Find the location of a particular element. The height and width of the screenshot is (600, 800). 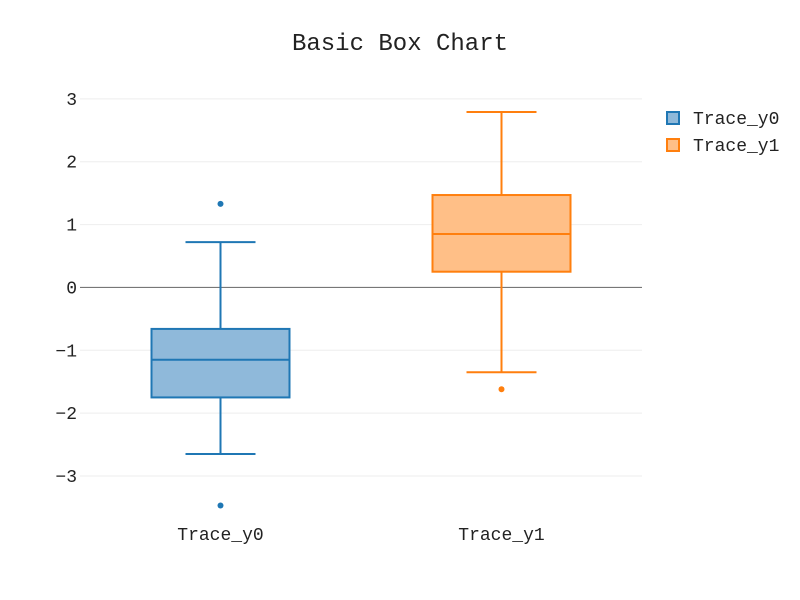

legend-item-trace-y0: Trace_y0 is located at coordinates (722, 120).